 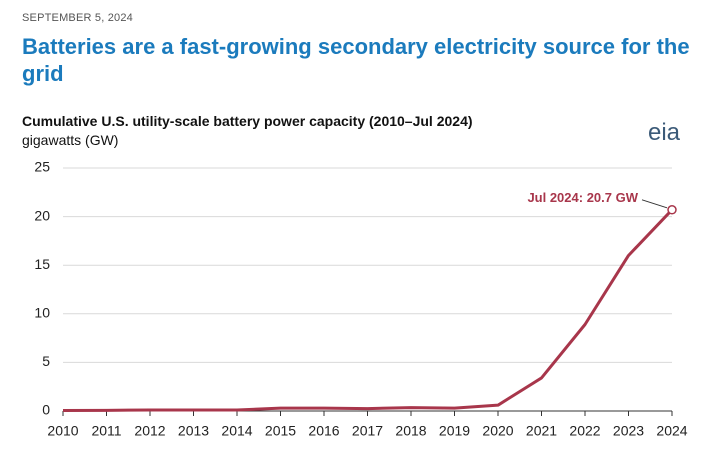 What do you see at coordinates (70, 140) in the screenshot?
I see `y-axis-label: gigawatts (GW)` at bounding box center [70, 140].